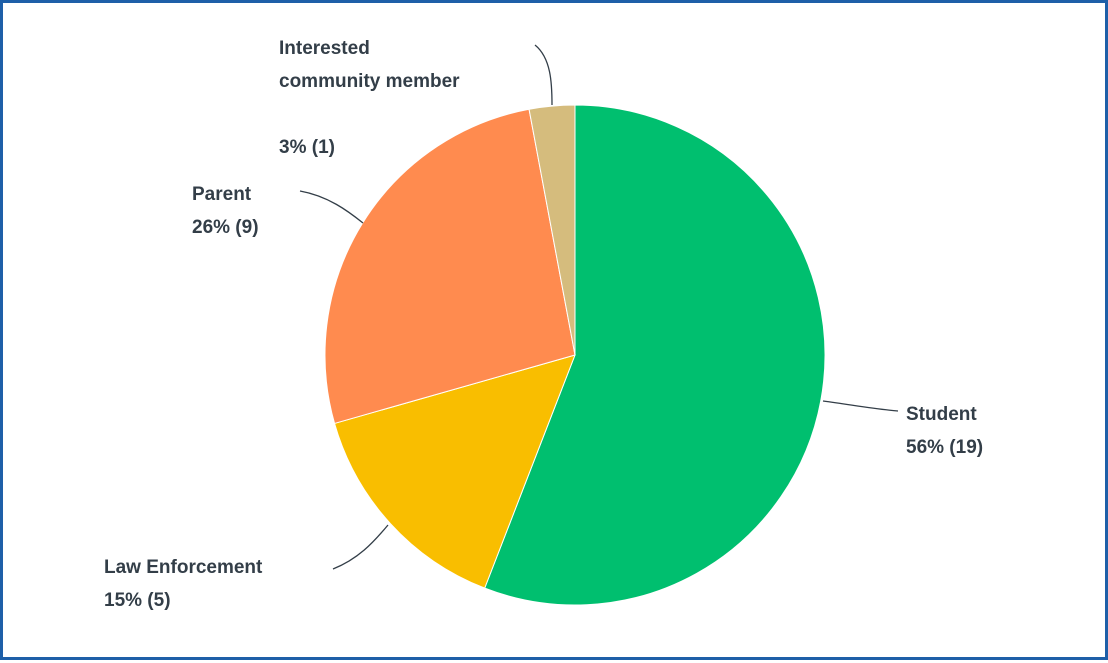  Describe the element at coordinates (944, 447) in the screenshot. I see `value-student: 56% (19)` at that location.